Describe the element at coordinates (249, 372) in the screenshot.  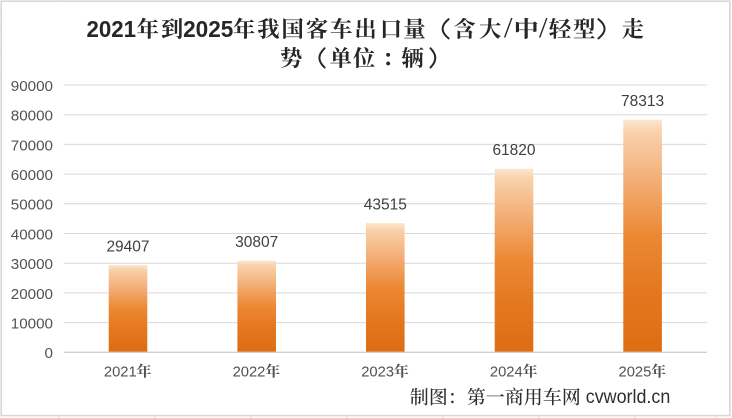
I see `svg-text: 2022` at that location.